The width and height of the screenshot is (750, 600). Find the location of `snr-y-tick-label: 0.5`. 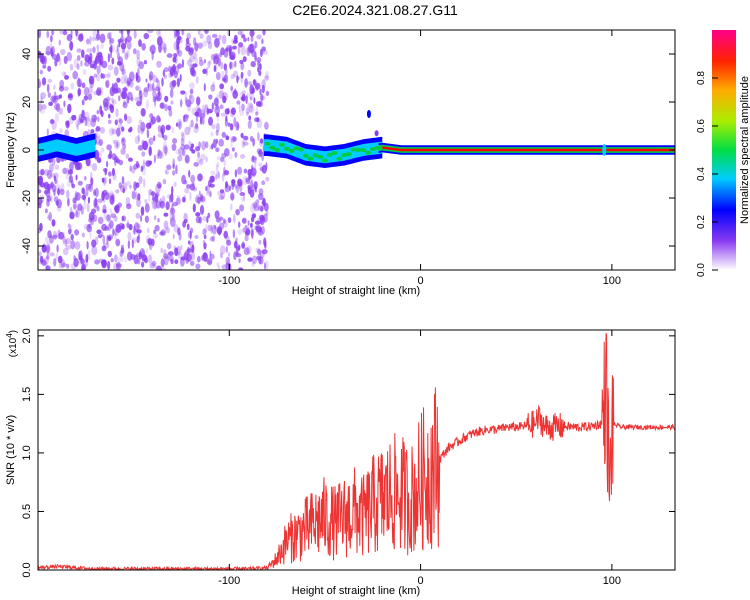

snr-y-tick-label: 0.5 is located at coordinates (27, 511).